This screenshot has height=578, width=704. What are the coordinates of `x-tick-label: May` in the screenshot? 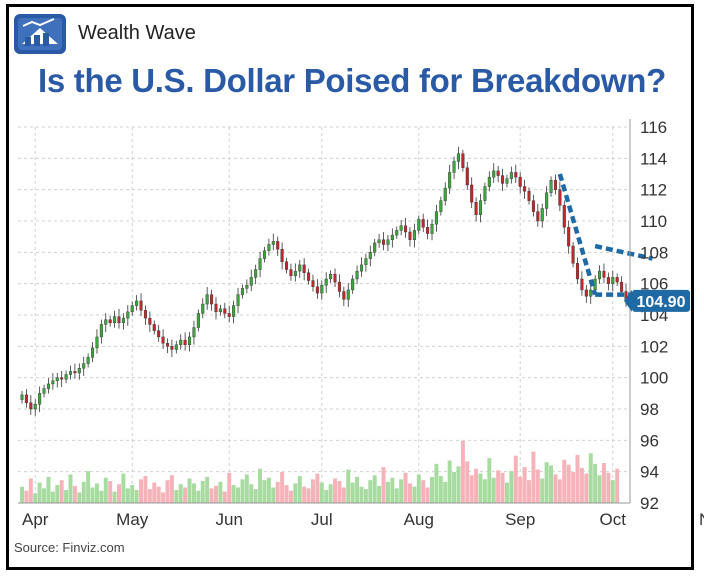 It's located at (132, 519).